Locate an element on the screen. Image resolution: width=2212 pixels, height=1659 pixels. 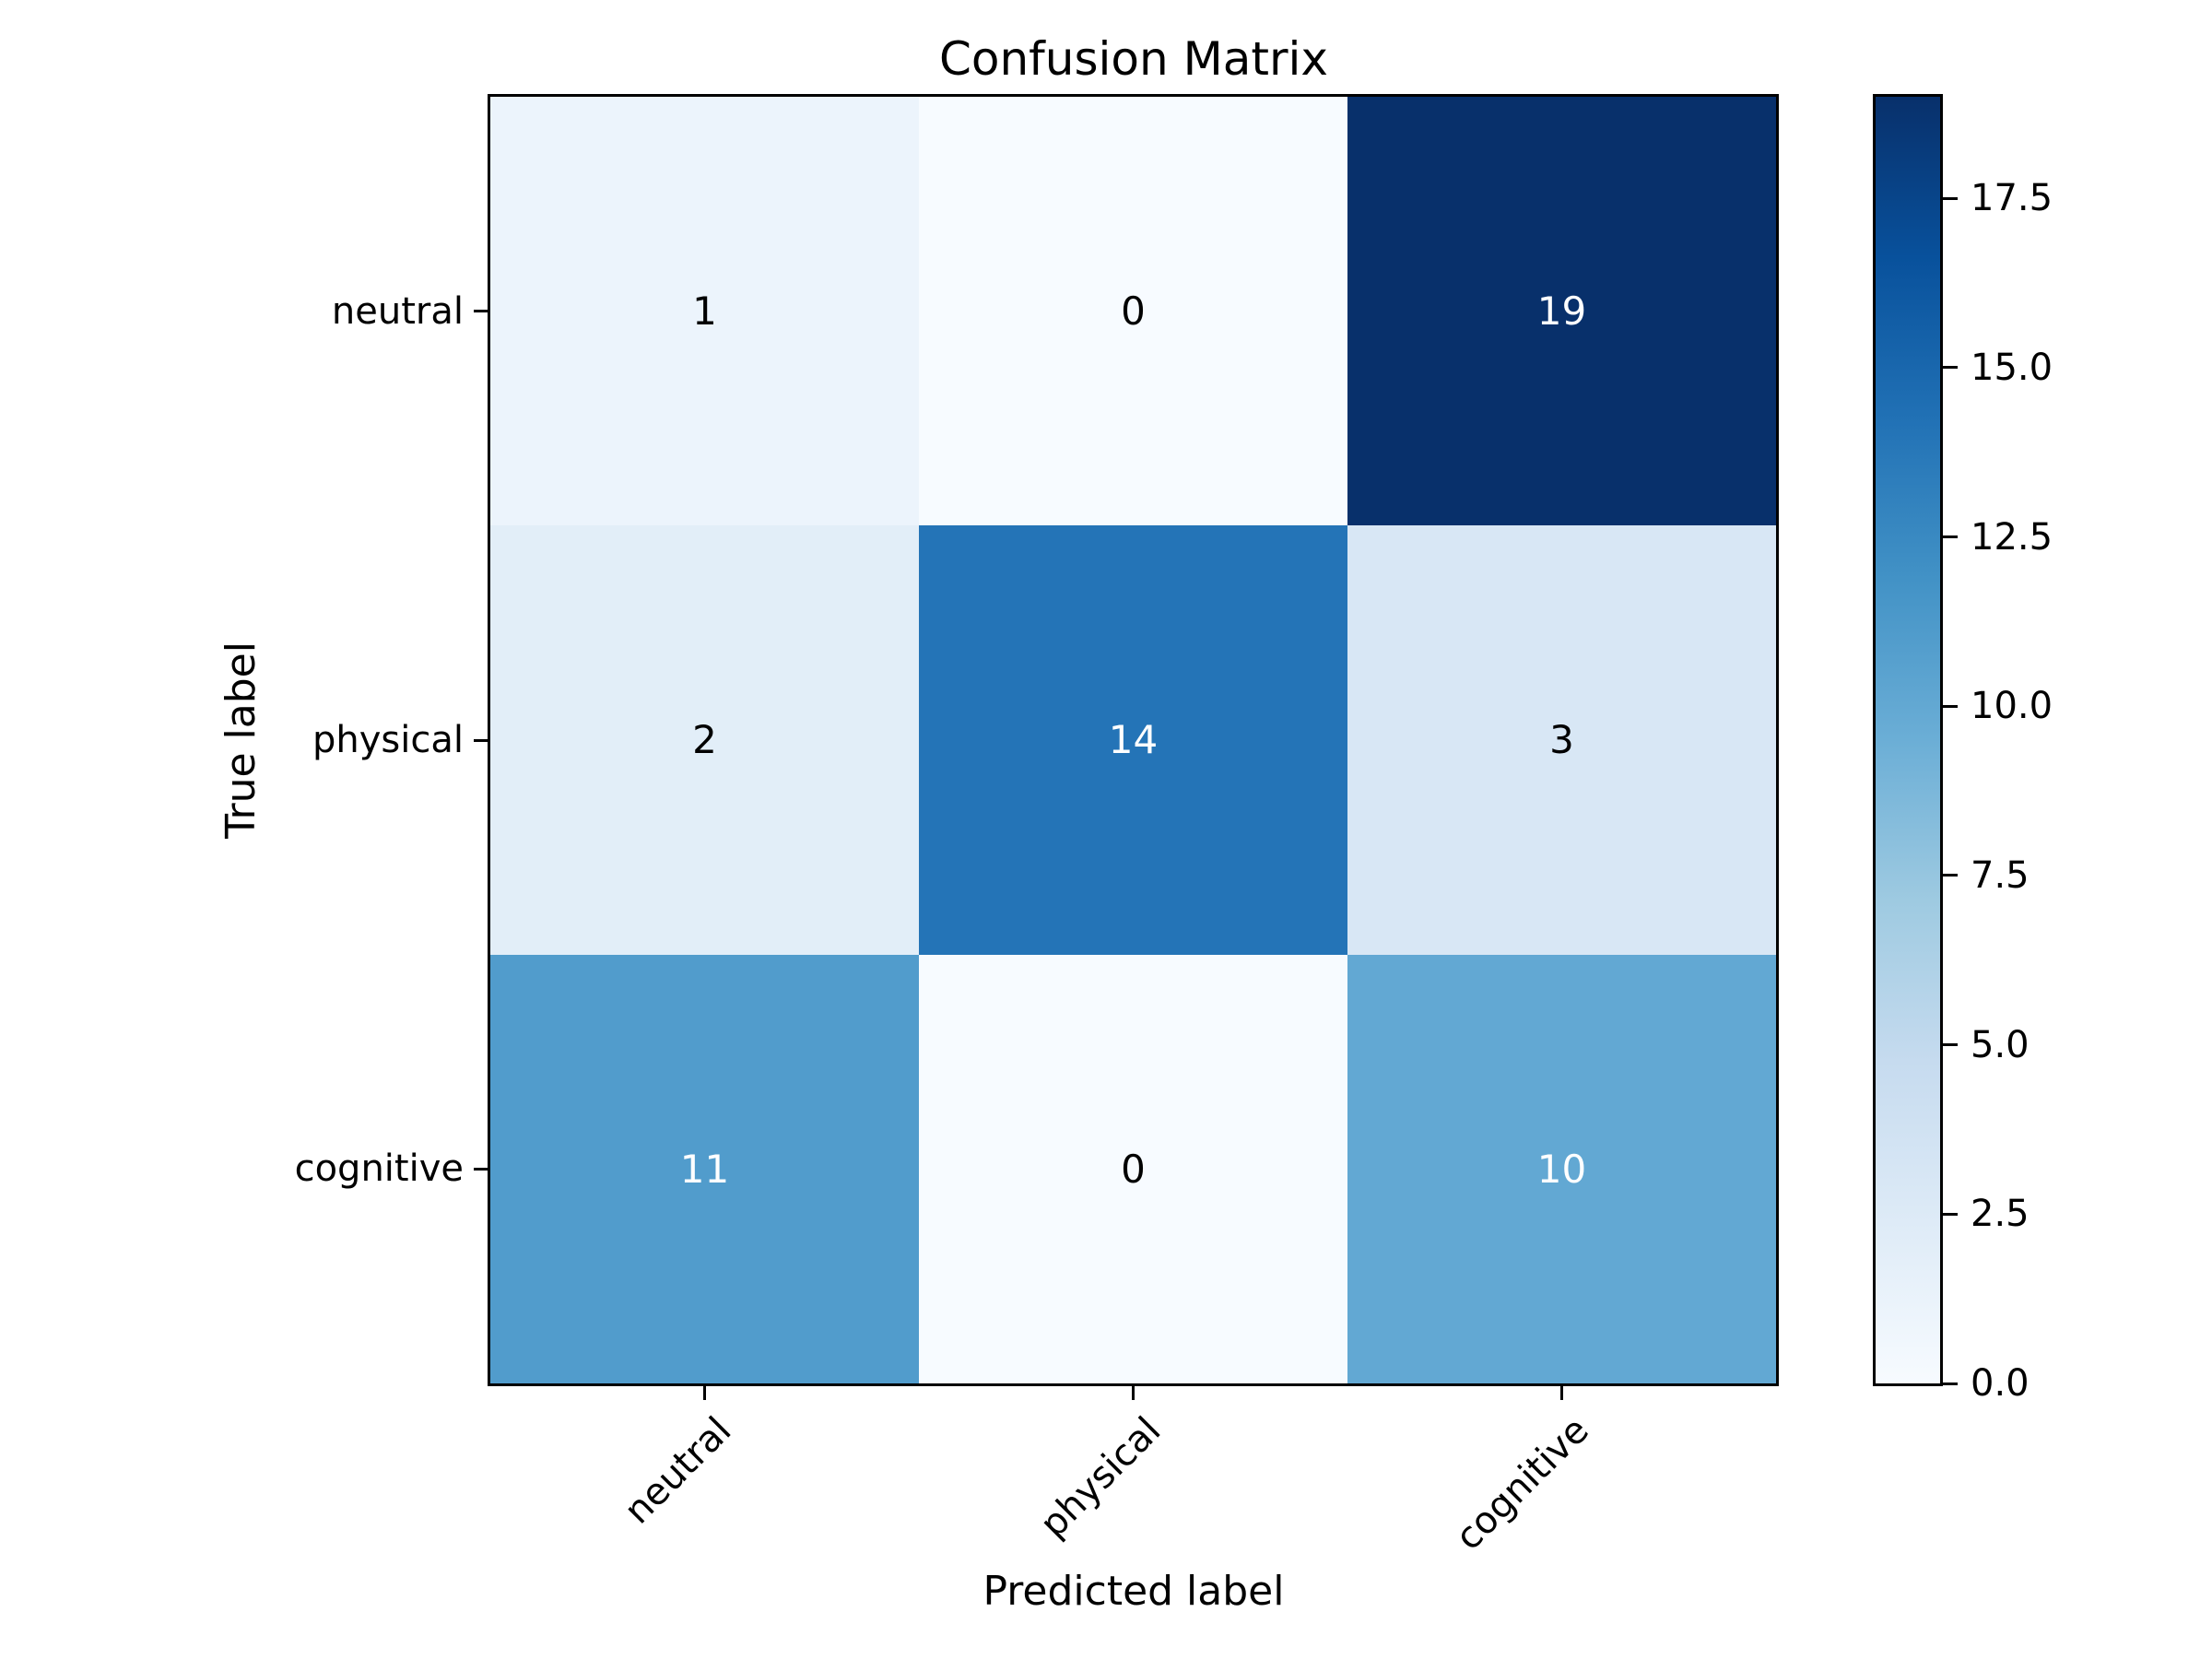
y-tick-label-neutral: neutral is located at coordinates (397, 311).